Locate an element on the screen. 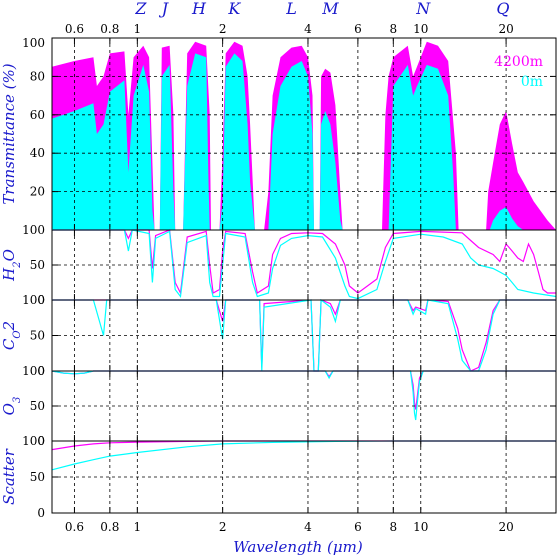 The width and height of the screenshot is (560, 555). ytick-label-h2o-1: 50 is located at coordinates (37, 265).